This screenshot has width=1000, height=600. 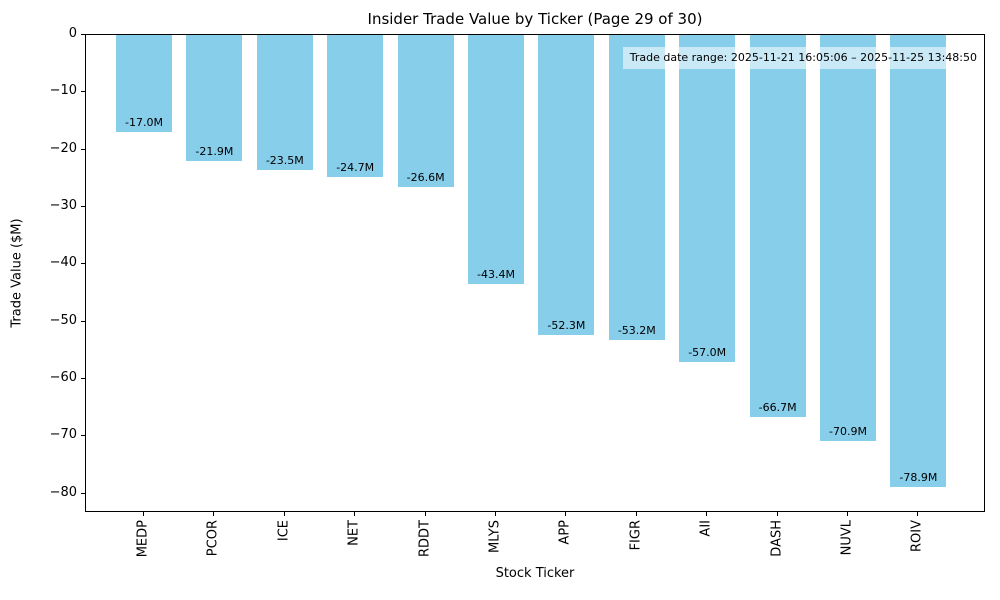 What do you see at coordinates (495, 536) in the screenshot?
I see `x-tick-label-MLYS: MLYS` at bounding box center [495, 536].